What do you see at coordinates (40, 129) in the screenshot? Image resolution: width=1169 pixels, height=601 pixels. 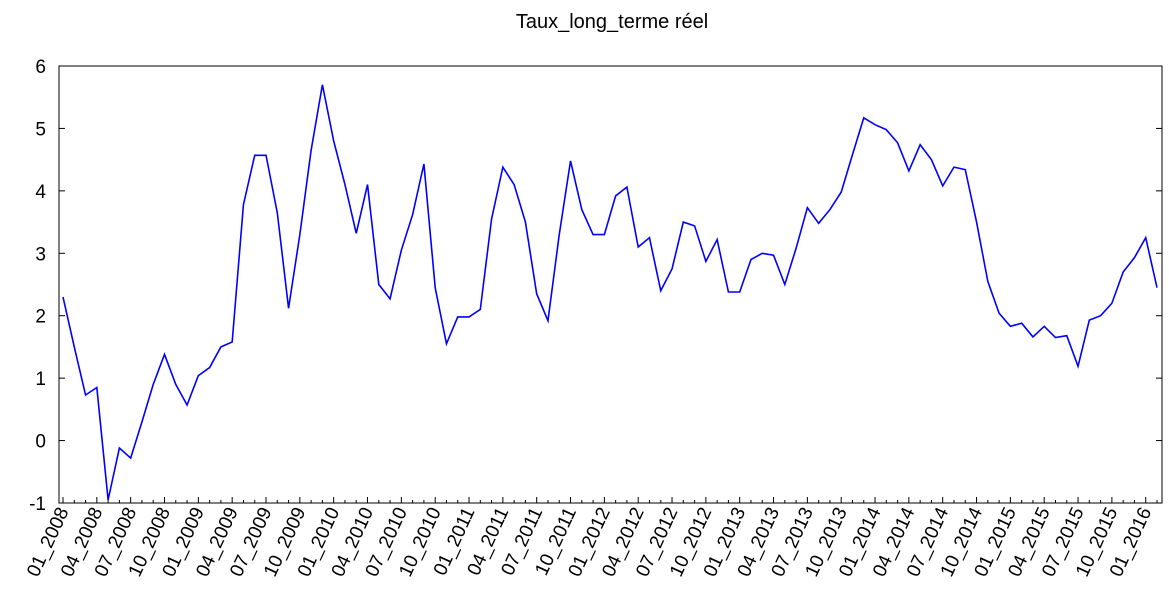 I see `y-tick-label: 5` at bounding box center [40, 129].